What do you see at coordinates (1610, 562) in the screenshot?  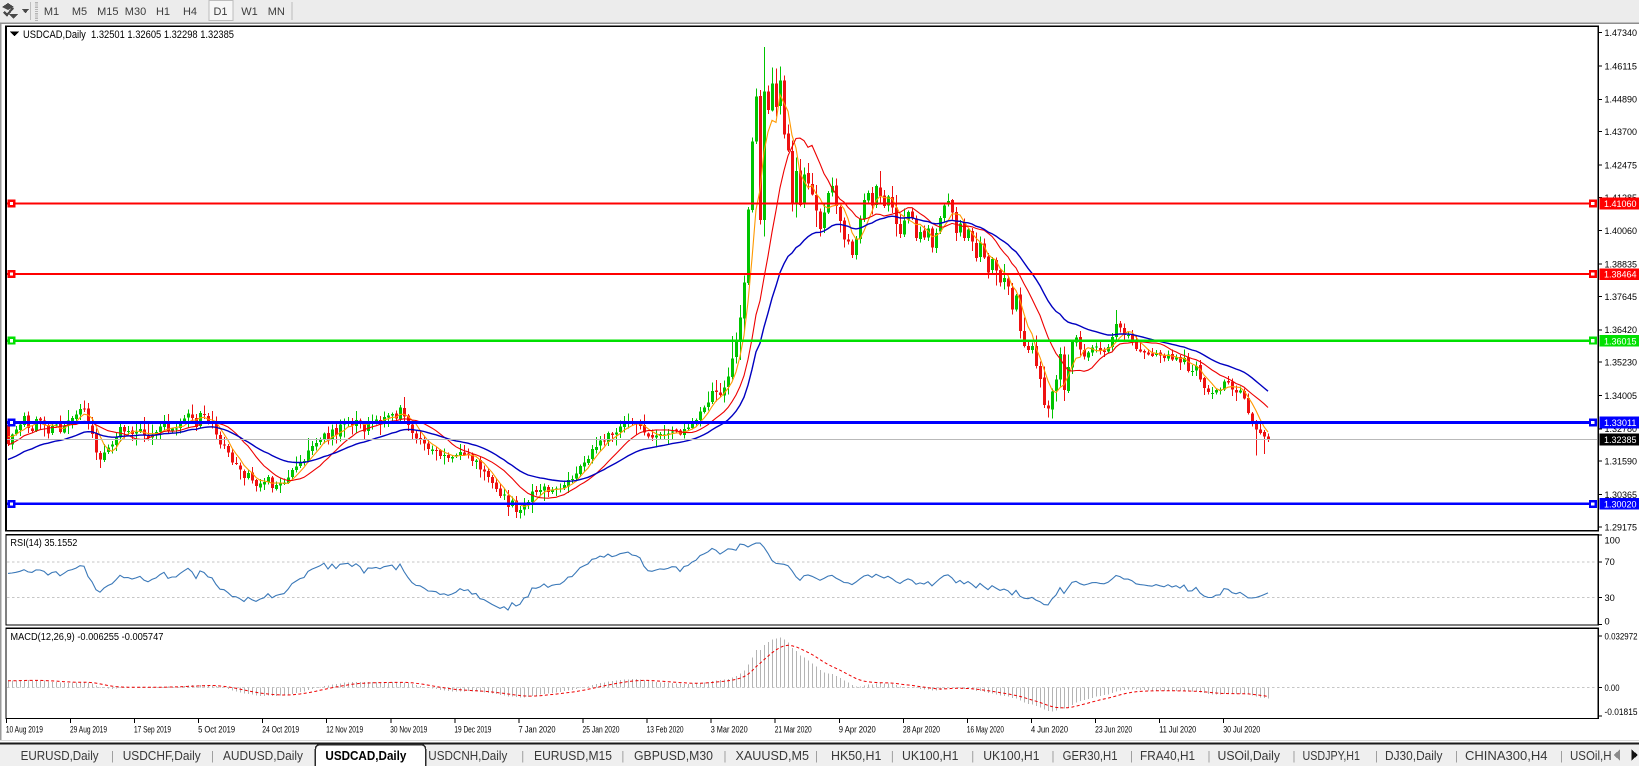 I see `svg-text: 70` at bounding box center [1610, 562].